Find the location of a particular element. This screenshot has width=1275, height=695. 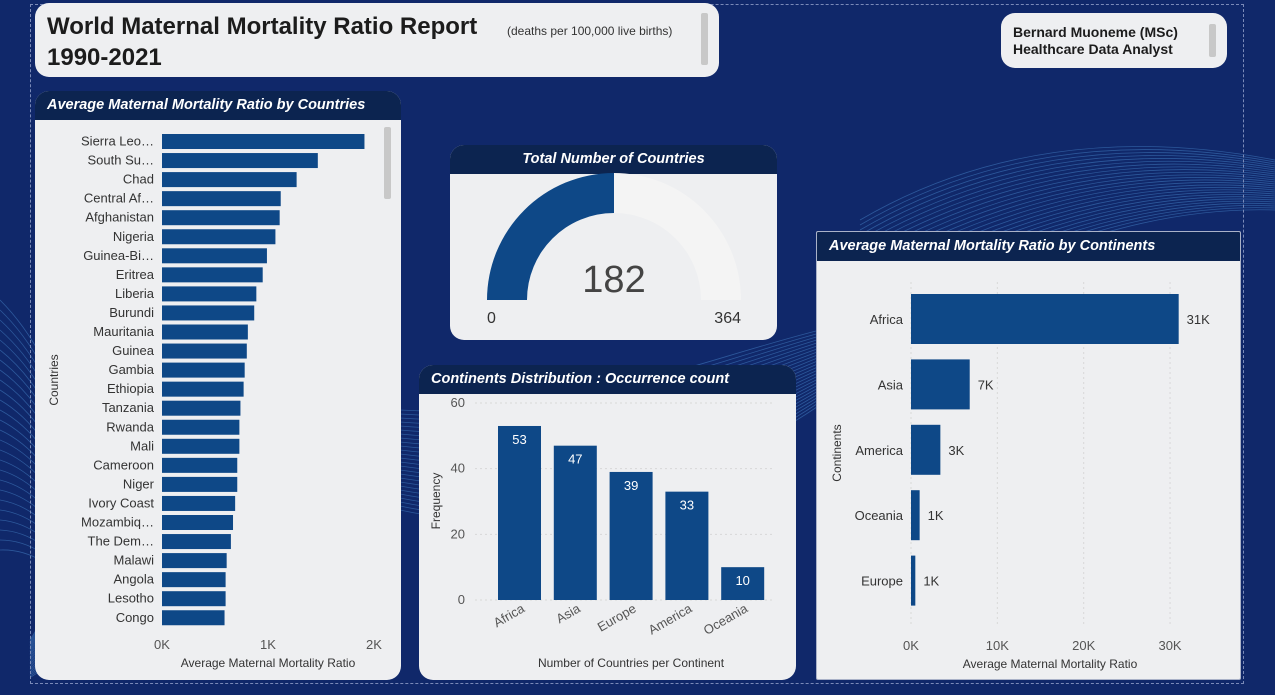

continent-label: Asia is located at coordinates (891, 384).